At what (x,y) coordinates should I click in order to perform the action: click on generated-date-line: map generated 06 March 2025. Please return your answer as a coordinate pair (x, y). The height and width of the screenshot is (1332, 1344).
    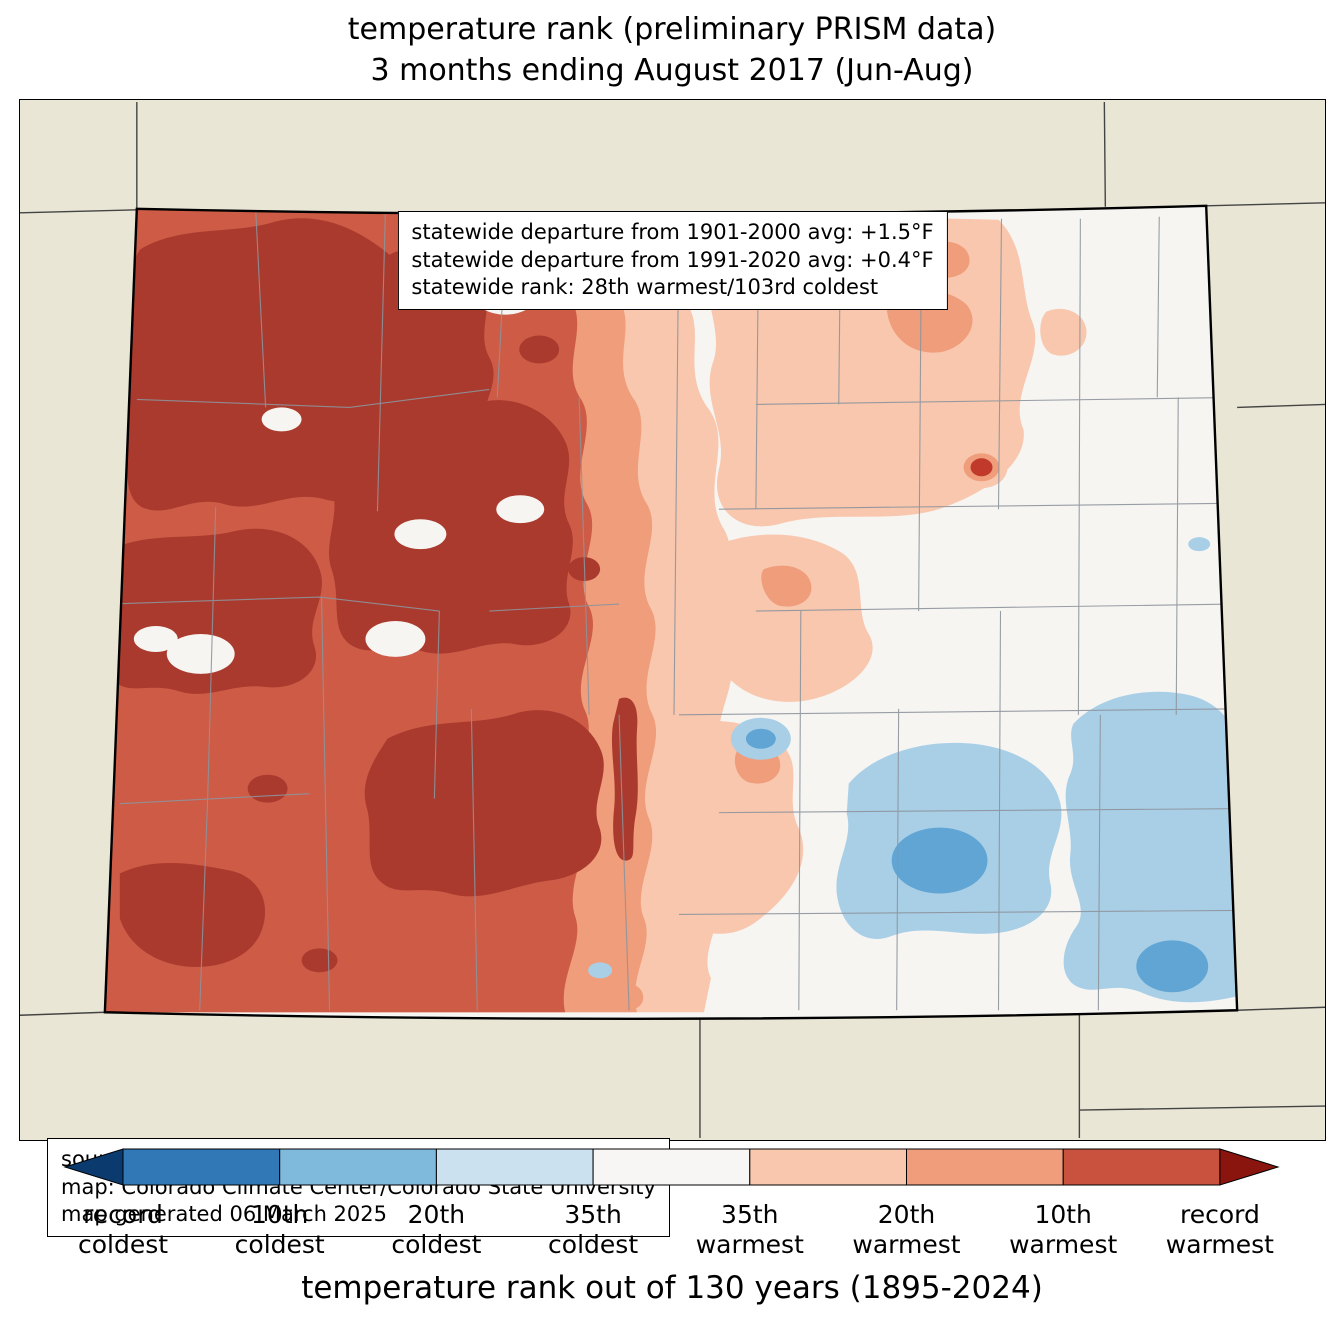
    Looking at the image, I should click on (224, 1214).